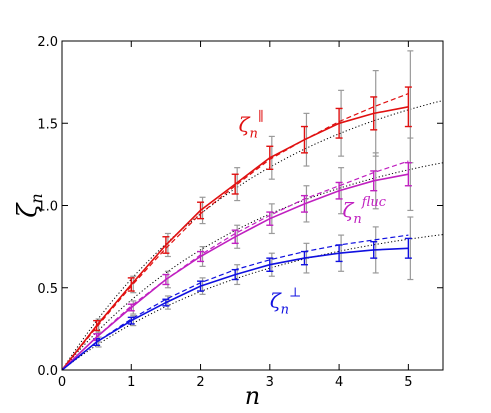  I want to click on y-axis-label: ζn, so click(29, 205).